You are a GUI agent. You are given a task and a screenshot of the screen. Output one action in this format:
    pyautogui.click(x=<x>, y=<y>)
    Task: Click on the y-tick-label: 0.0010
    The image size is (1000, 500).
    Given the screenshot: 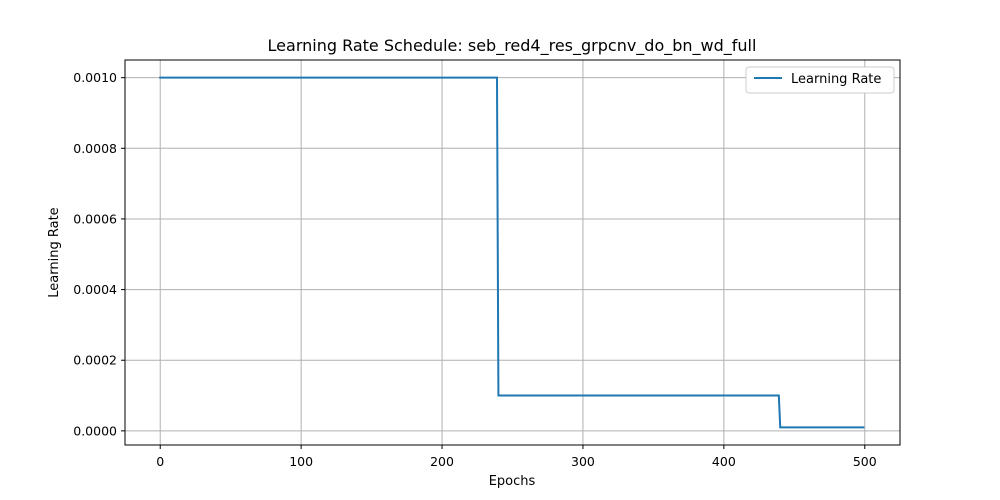 What is the action you would take?
    pyautogui.click(x=95, y=77)
    